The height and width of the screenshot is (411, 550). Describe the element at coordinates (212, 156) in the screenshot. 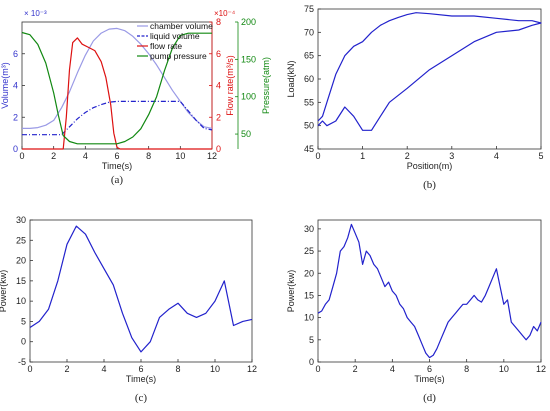

I see `panel-a-x-tick-label: 12` at that location.